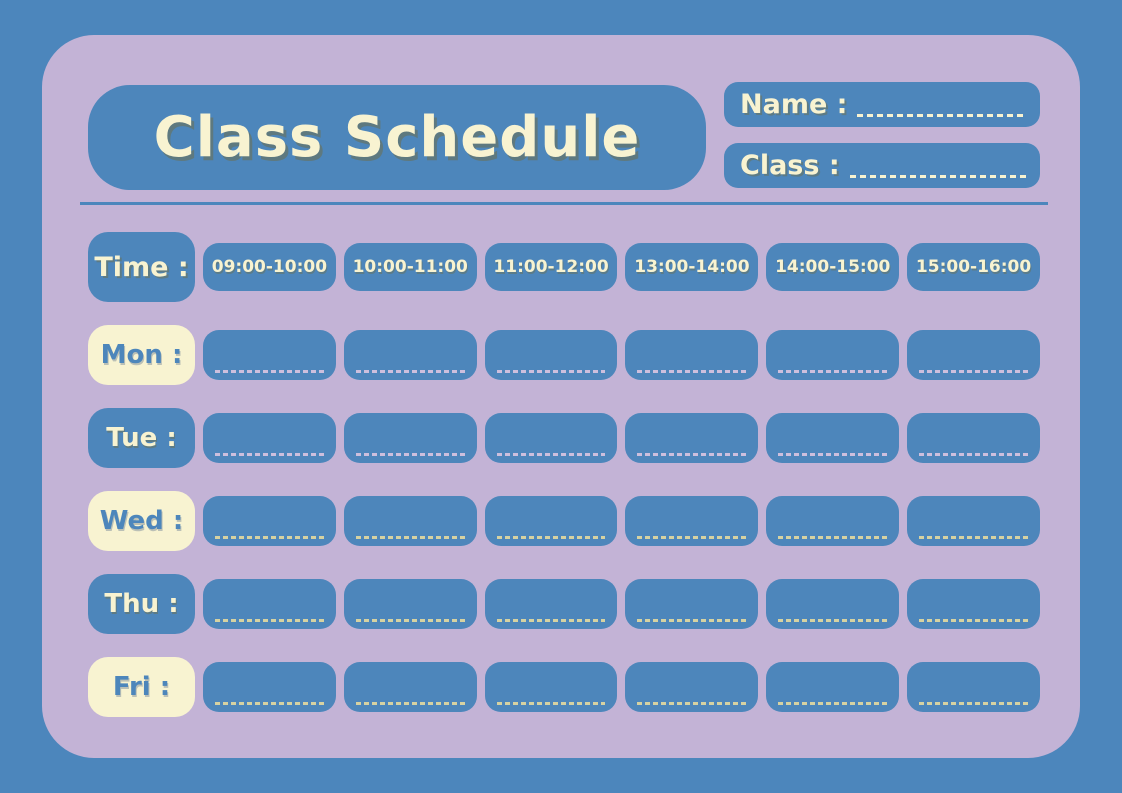 The image size is (1122, 793). What do you see at coordinates (141, 438) in the screenshot?
I see `day-label-tue: Tue :` at bounding box center [141, 438].